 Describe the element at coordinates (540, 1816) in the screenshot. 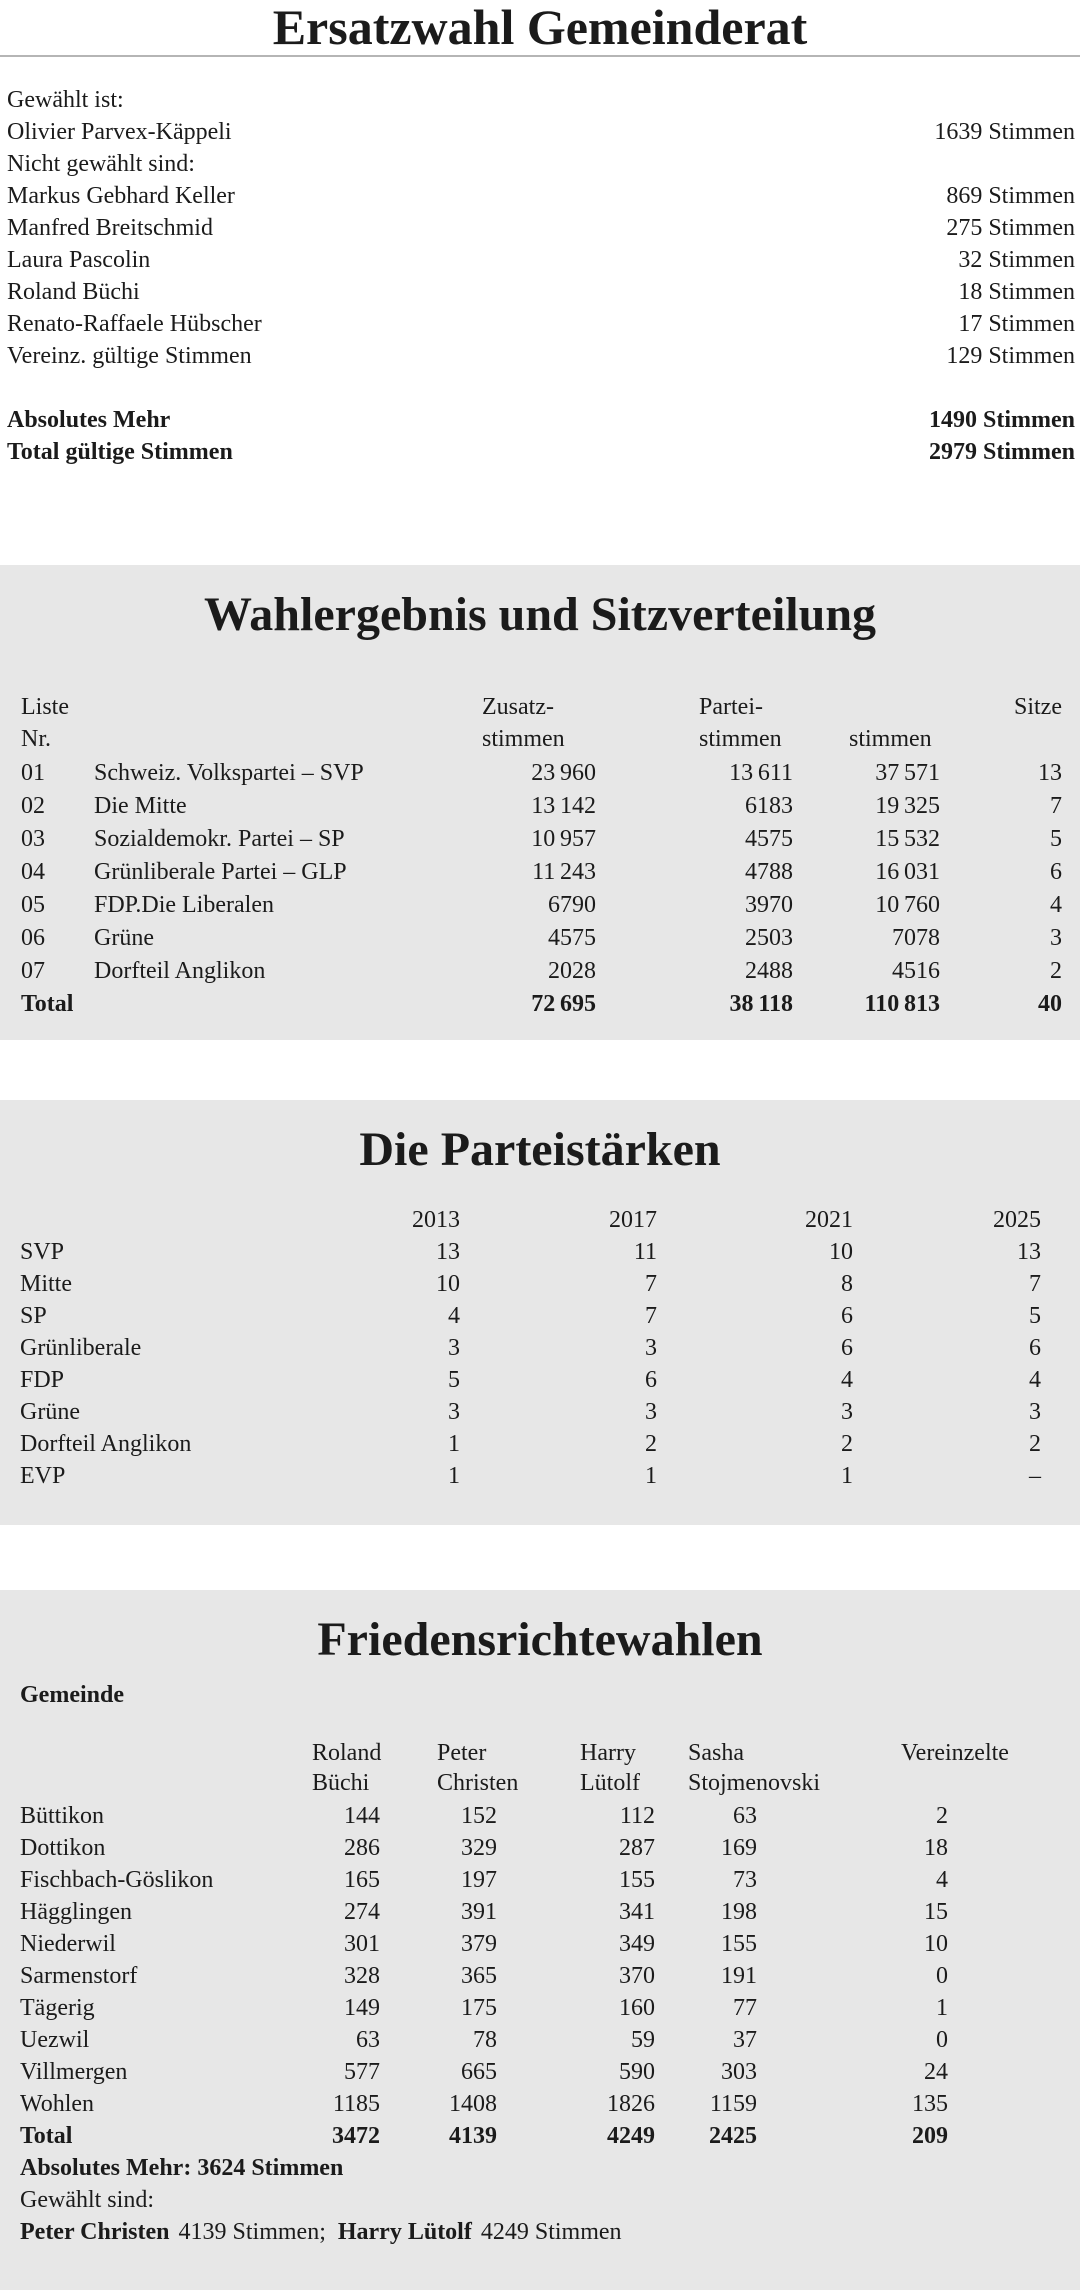

I see `municipality-row: Büttikon 144 152 112 63 2` at that location.